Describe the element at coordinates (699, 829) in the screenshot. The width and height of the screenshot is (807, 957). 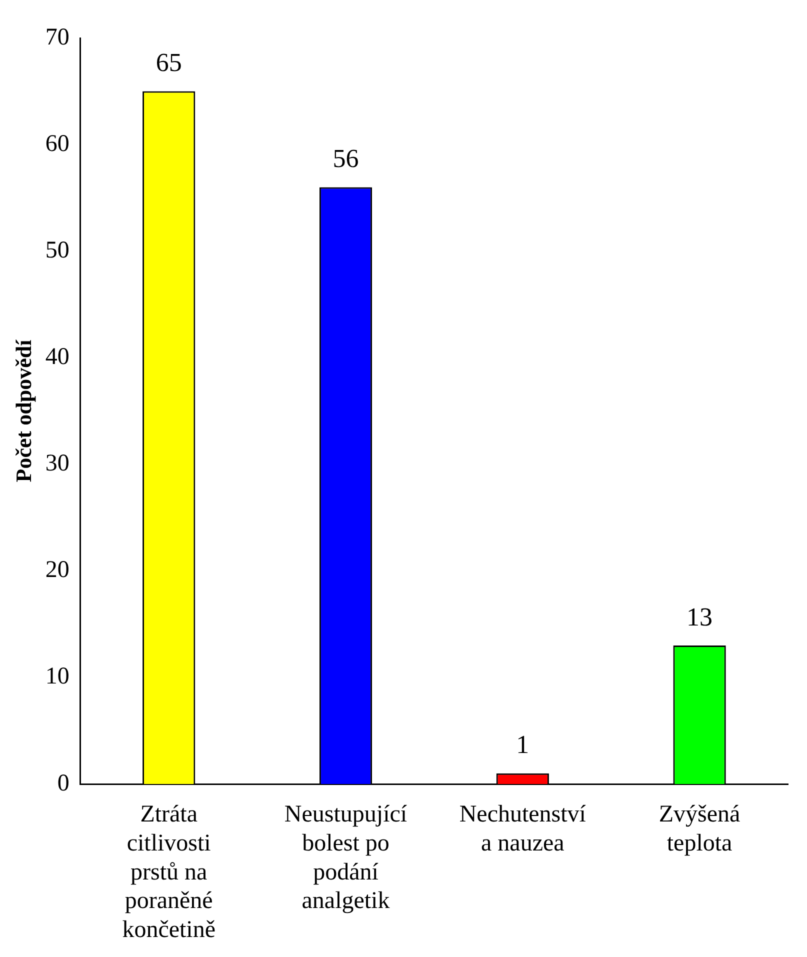
I see `x-tick-label: Zvýšená teplota` at that location.